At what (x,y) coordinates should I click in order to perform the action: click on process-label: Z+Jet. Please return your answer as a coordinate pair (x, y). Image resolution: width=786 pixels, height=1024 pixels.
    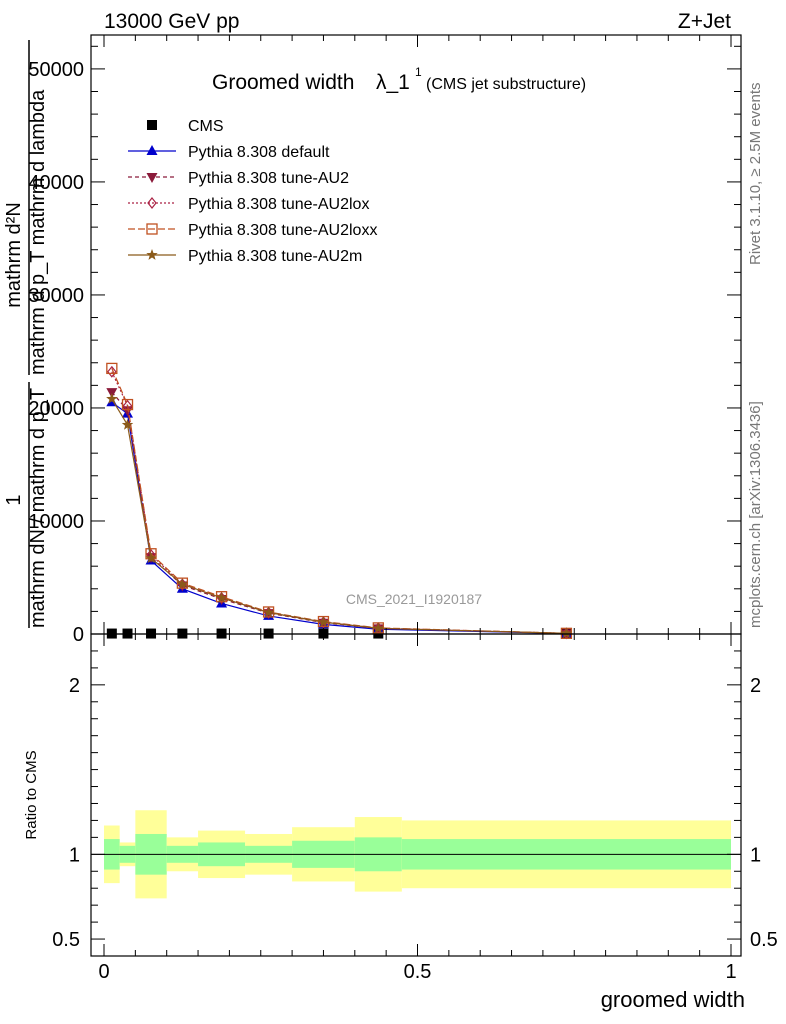
    Looking at the image, I should click on (704, 21).